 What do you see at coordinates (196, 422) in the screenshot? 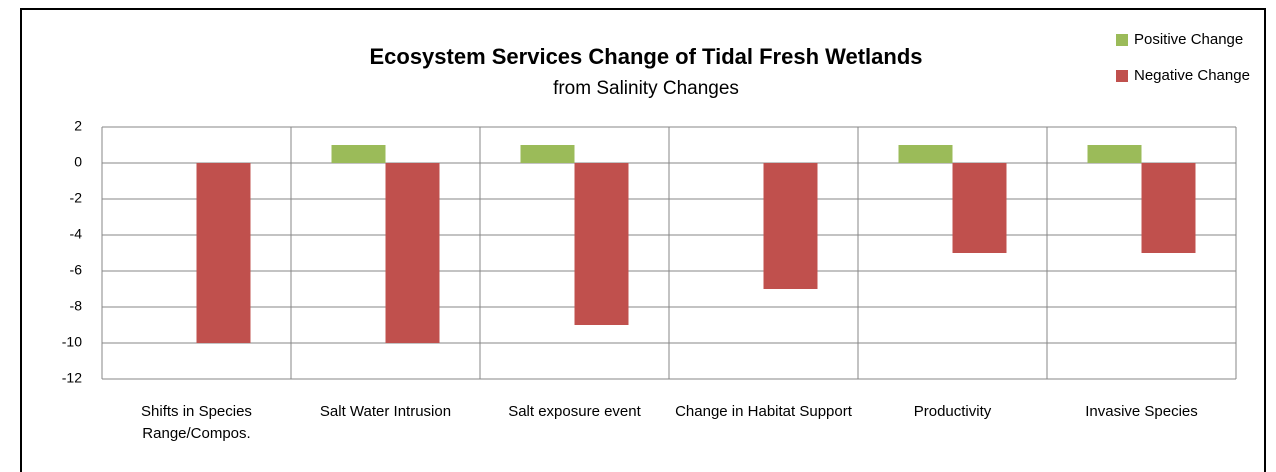
I see `x-tick-label: Shifts in Species Range/Compos.` at bounding box center [196, 422].